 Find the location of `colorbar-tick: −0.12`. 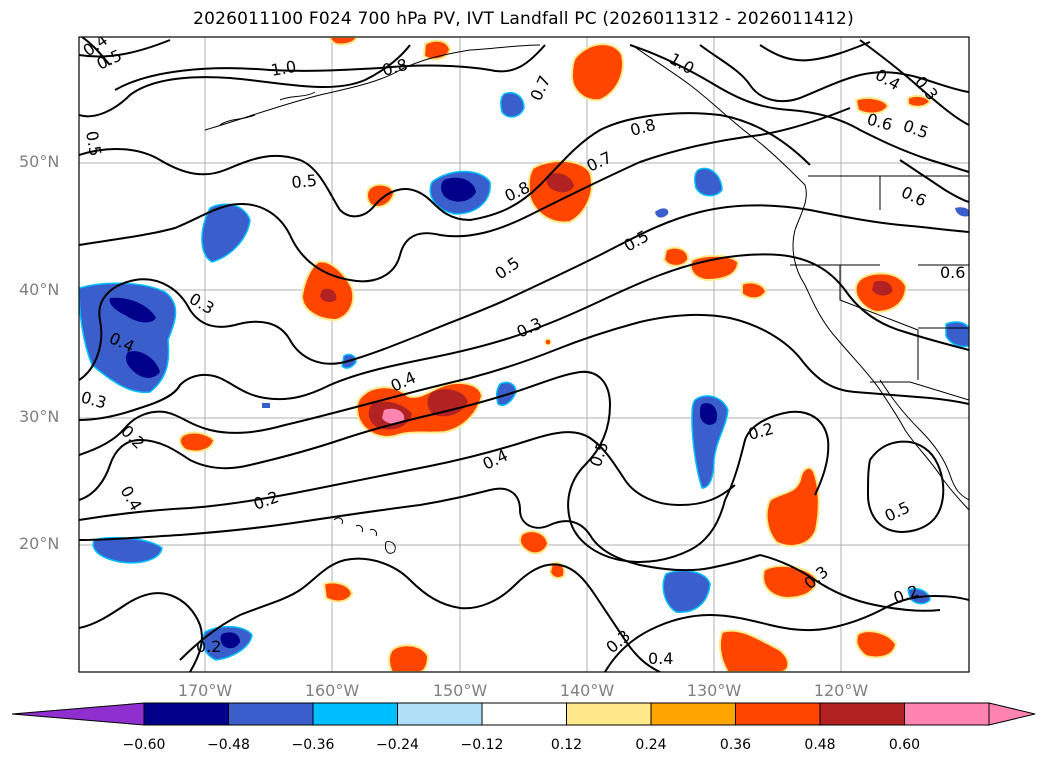

colorbar-tick: −0.12 is located at coordinates (482, 745).